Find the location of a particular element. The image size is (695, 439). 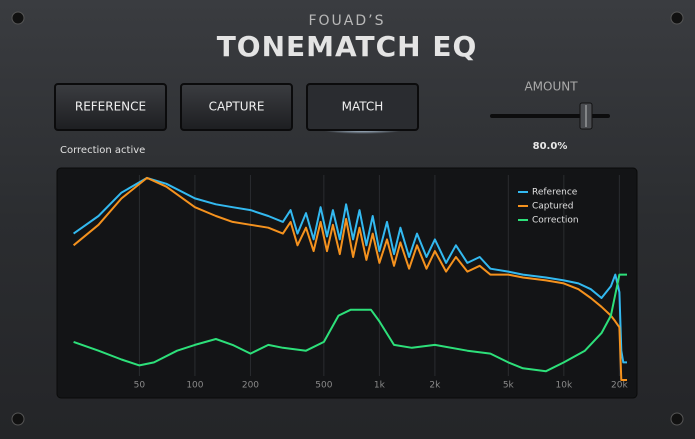

button-group: REFERENCE CAPTURE MATCH is located at coordinates (236, 108).